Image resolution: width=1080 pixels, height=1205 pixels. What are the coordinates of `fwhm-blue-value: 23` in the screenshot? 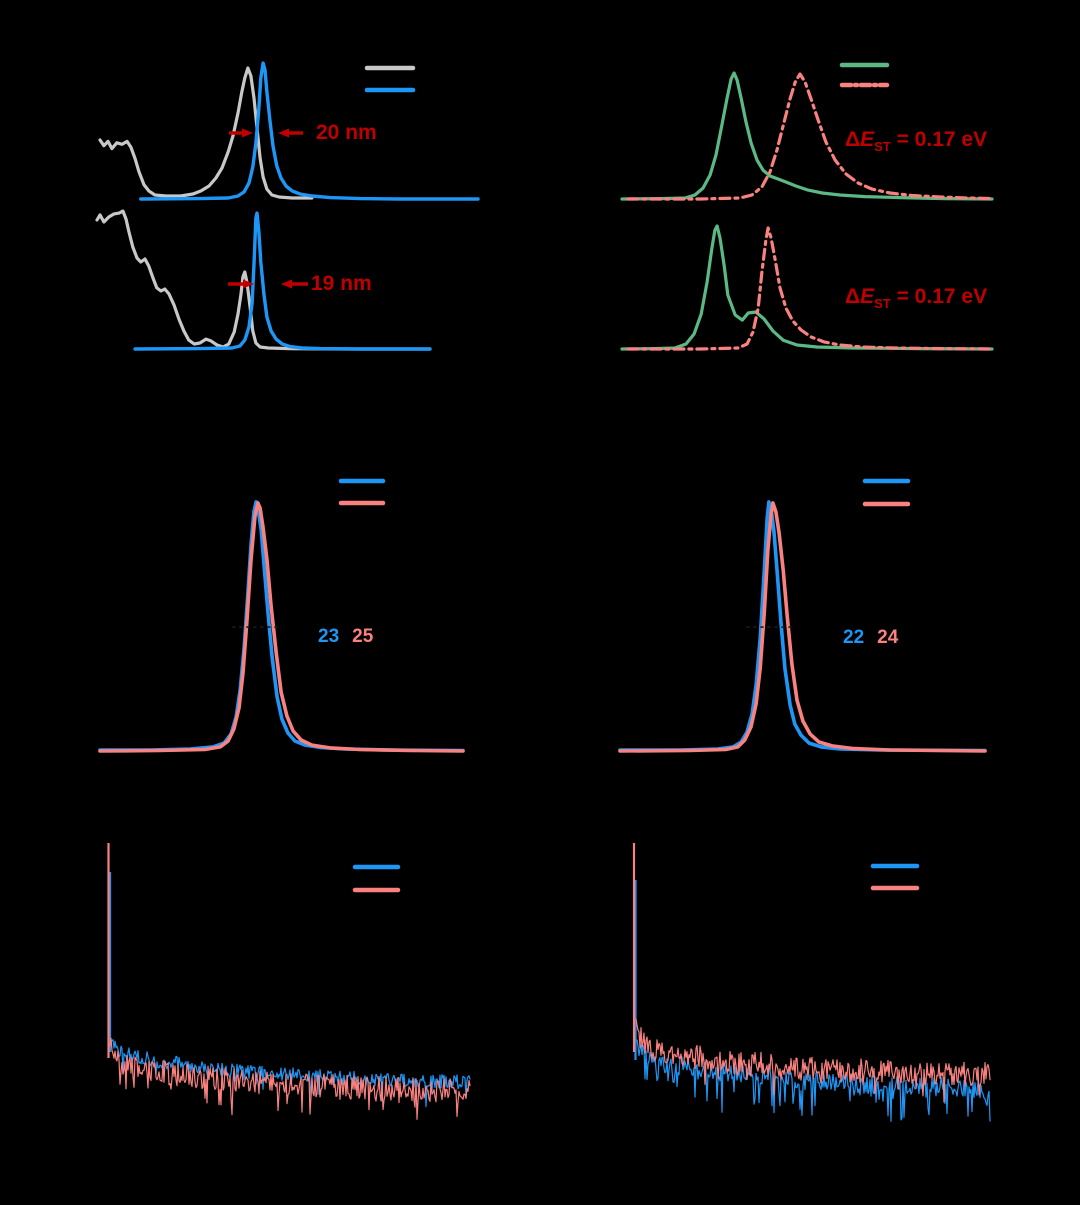 It's located at (329, 636).